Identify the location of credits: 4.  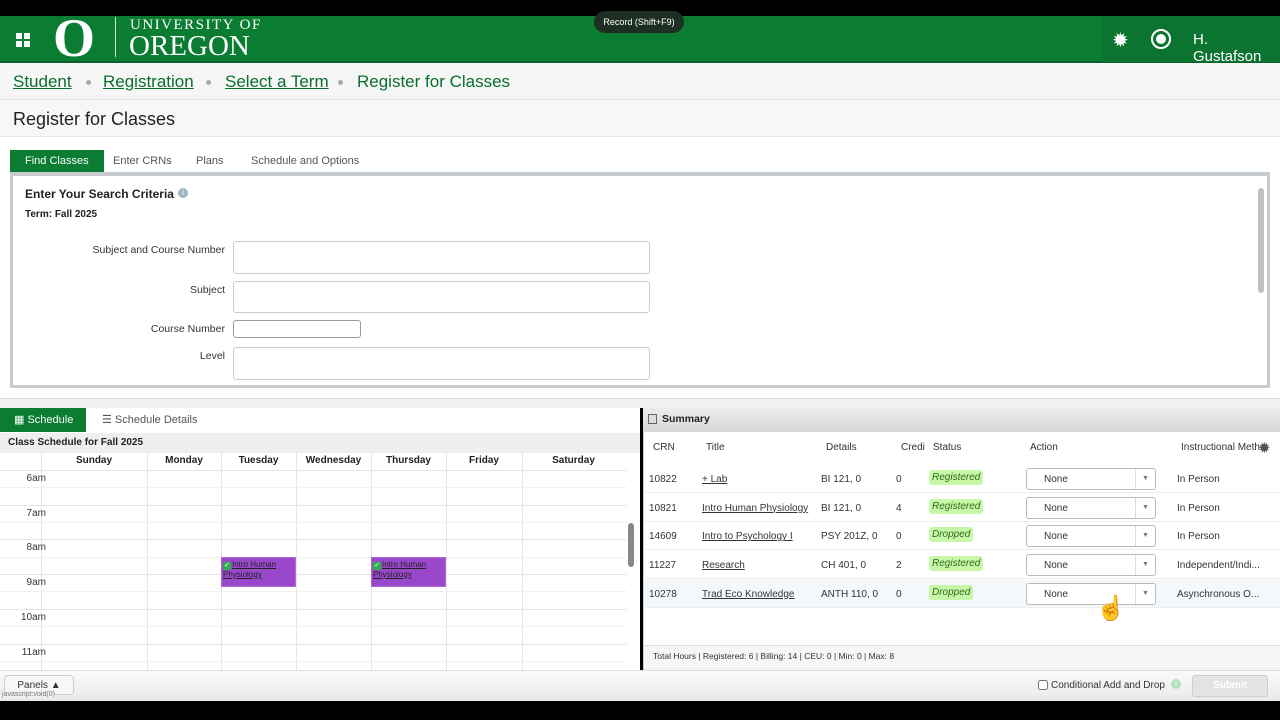
(899, 508).